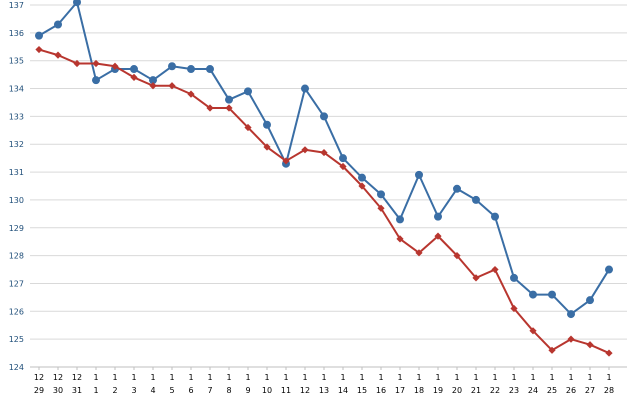 The width and height of the screenshot is (640, 400). What do you see at coordinates (16, 61) in the screenshot?
I see `y-tick-label: 135` at bounding box center [16, 61].